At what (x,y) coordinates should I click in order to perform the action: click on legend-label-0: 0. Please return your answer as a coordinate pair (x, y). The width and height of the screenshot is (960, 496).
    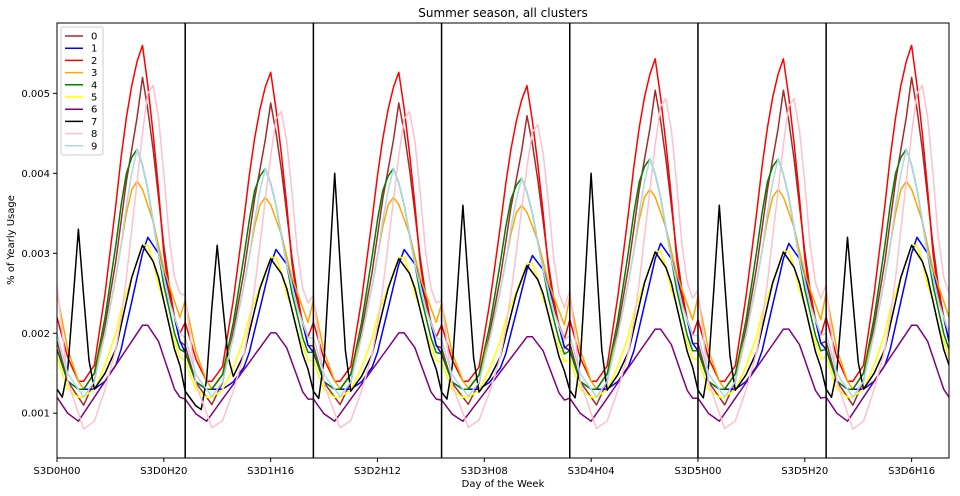
    Looking at the image, I should click on (94, 37).